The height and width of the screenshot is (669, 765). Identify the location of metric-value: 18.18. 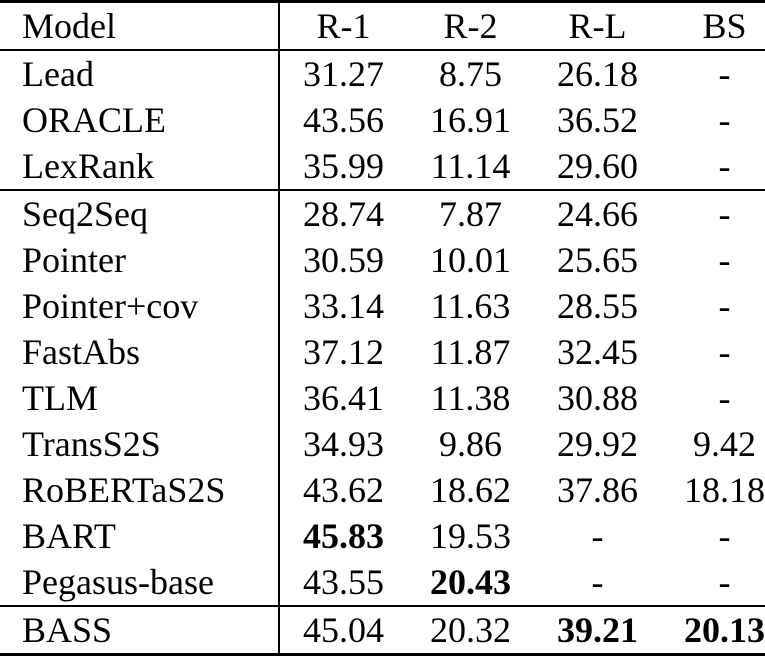
(724, 490).